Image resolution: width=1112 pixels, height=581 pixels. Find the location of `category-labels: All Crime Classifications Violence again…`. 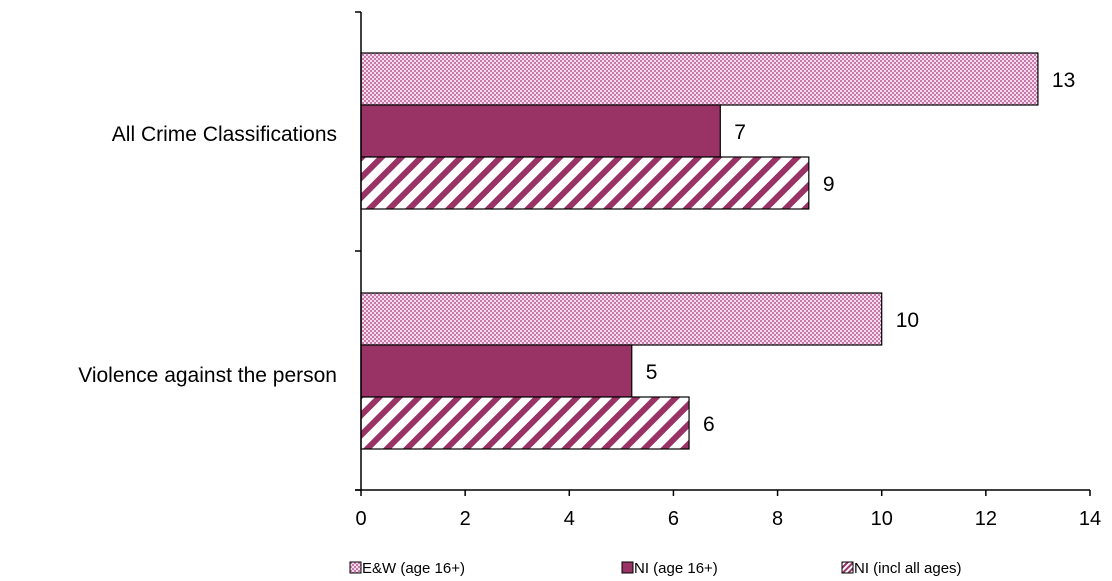

category-labels: All Crime Classifications Violence again… is located at coordinates (207, 255).